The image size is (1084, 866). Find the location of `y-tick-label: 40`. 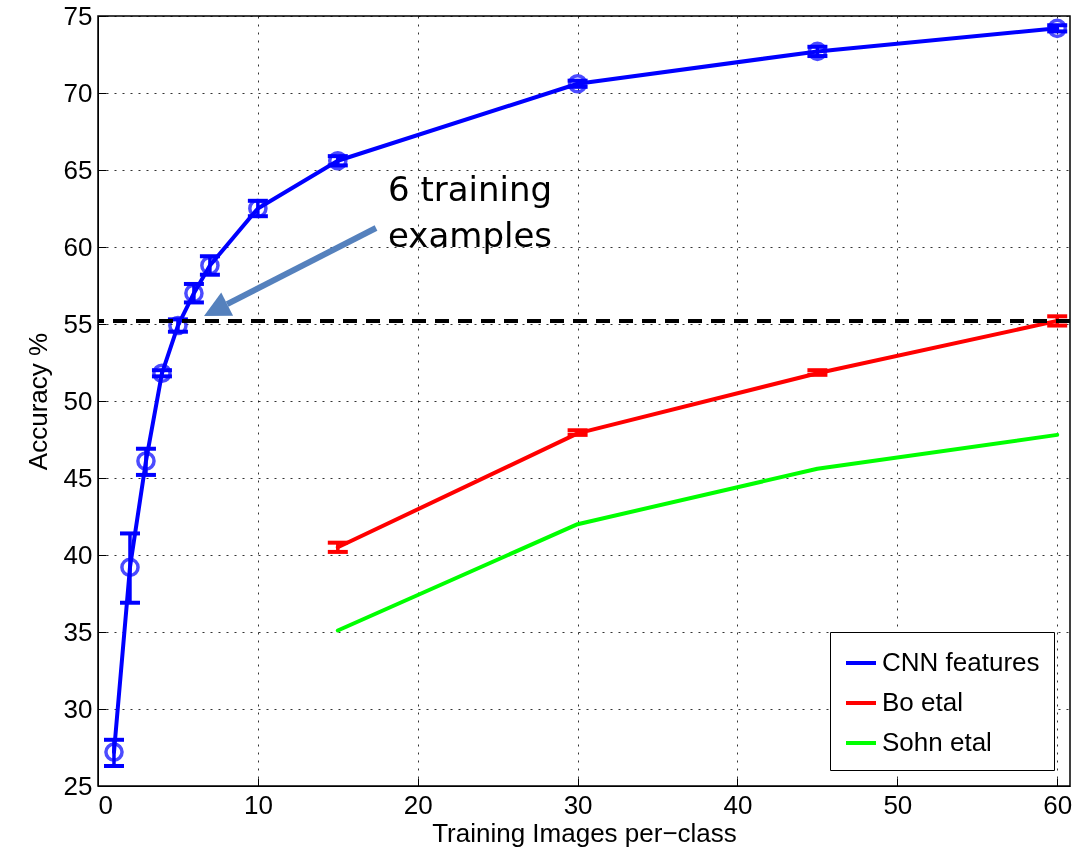

y-tick-label: 40 is located at coordinates (78, 554).